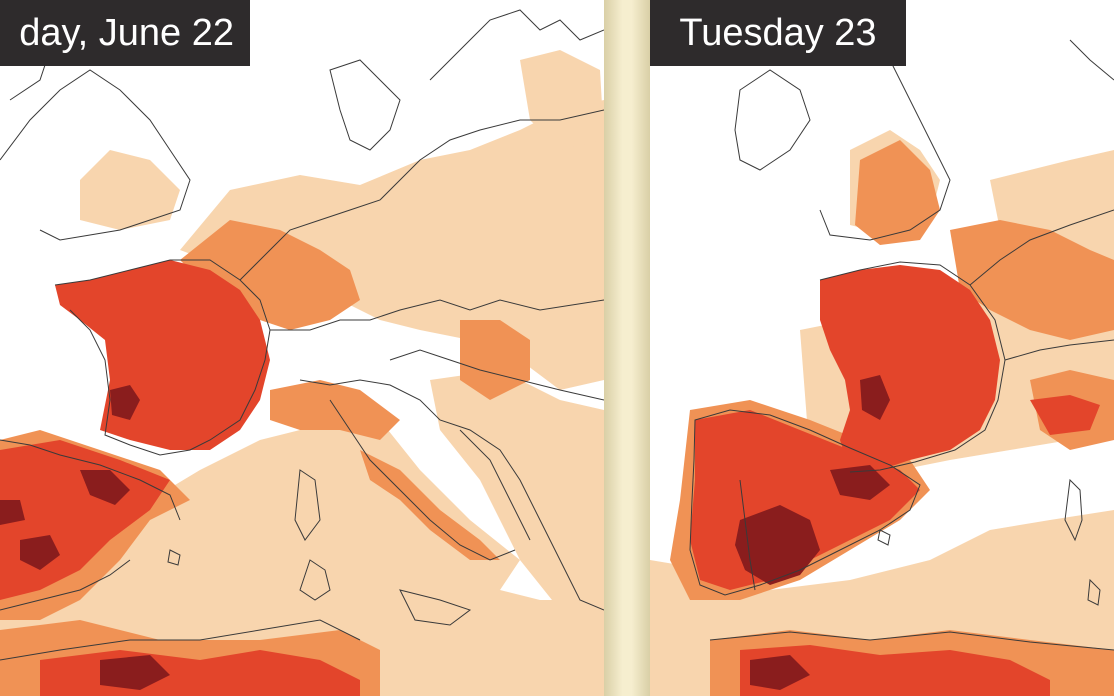 This screenshot has height=696, width=1114. I want to click on panel-divider, so click(627, 348).